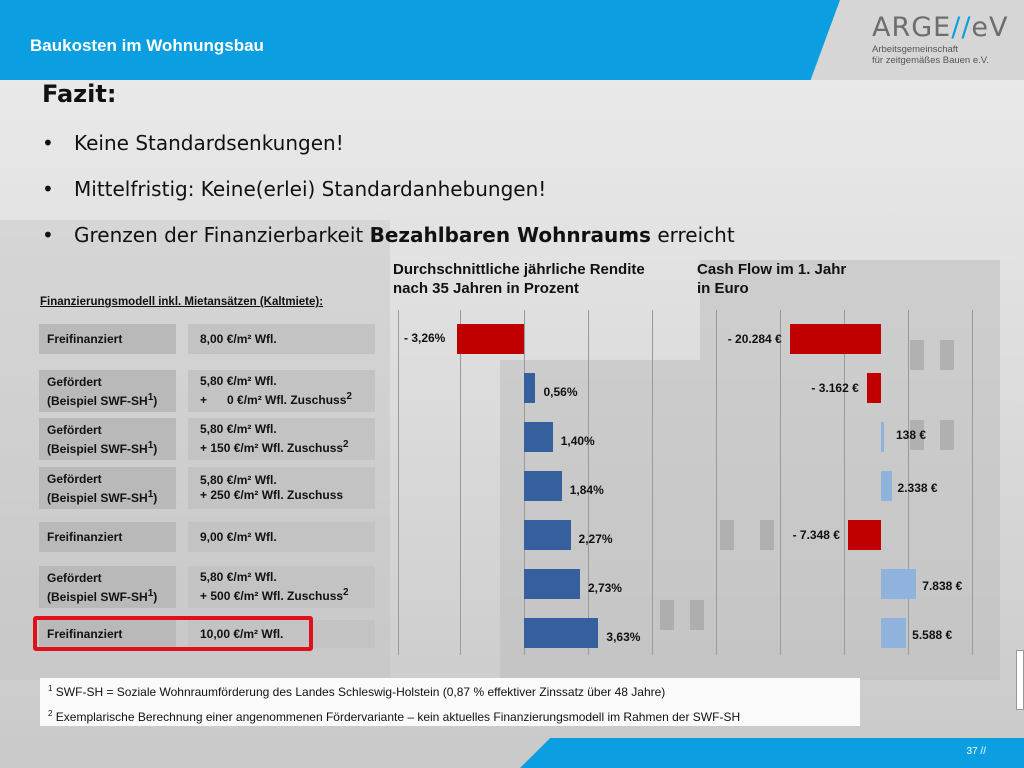 The height and width of the screenshot is (768, 1024). I want to click on rendite-data-label: 2,73%, so click(604, 588).